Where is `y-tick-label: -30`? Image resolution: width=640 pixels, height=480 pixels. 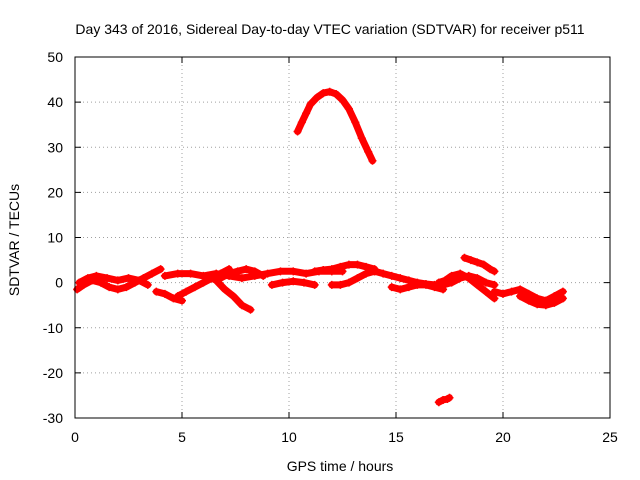
y-tick-label: -30 is located at coordinates (53, 418).